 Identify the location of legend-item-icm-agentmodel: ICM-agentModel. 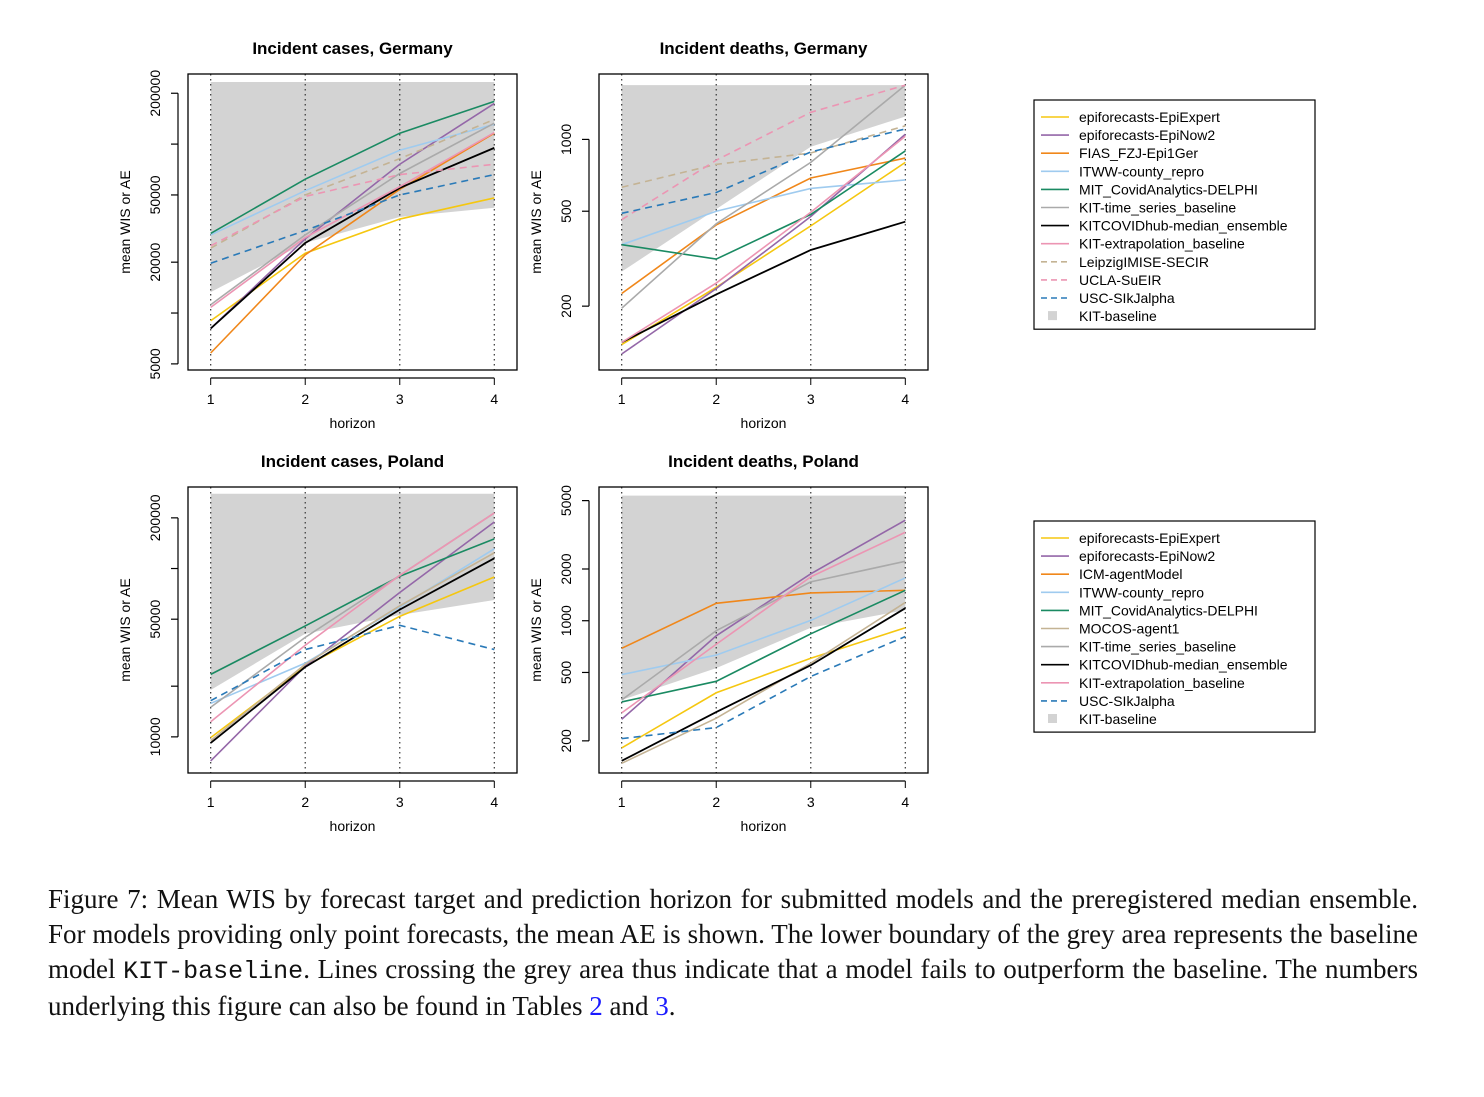
(1112, 574).